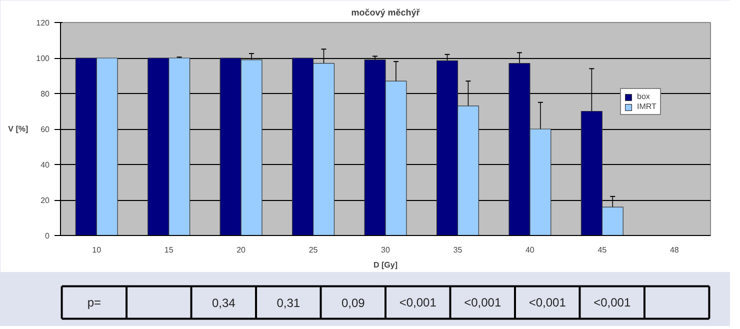 Image resolution: width=740 pixels, height=329 pixels. I want to click on x-axis-title: D [Gy], so click(386, 265).